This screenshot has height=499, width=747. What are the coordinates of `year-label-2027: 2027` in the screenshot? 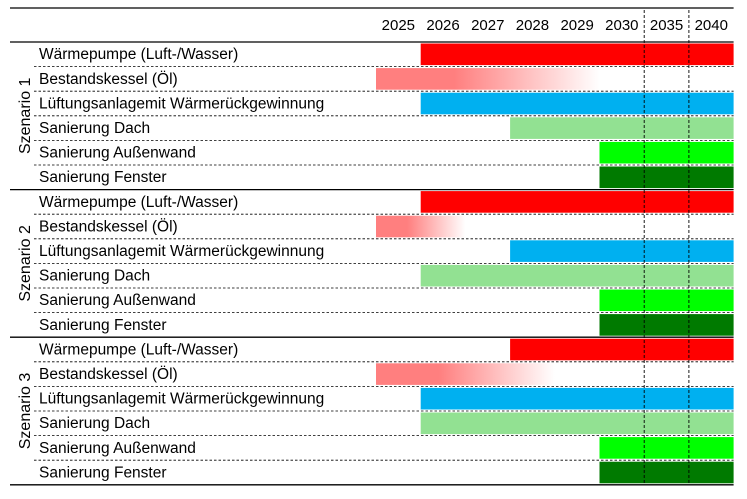 It's located at (487, 25).